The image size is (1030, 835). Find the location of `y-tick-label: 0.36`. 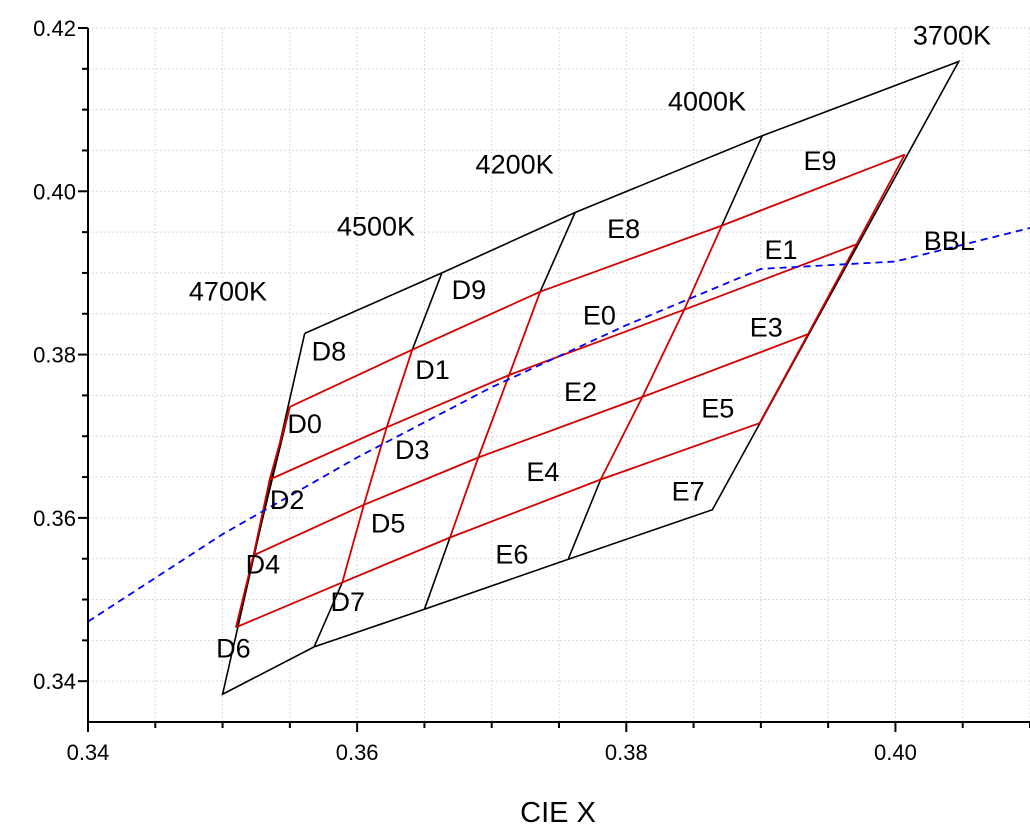

y-tick-label: 0.36 is located at coordinates (54, 518).